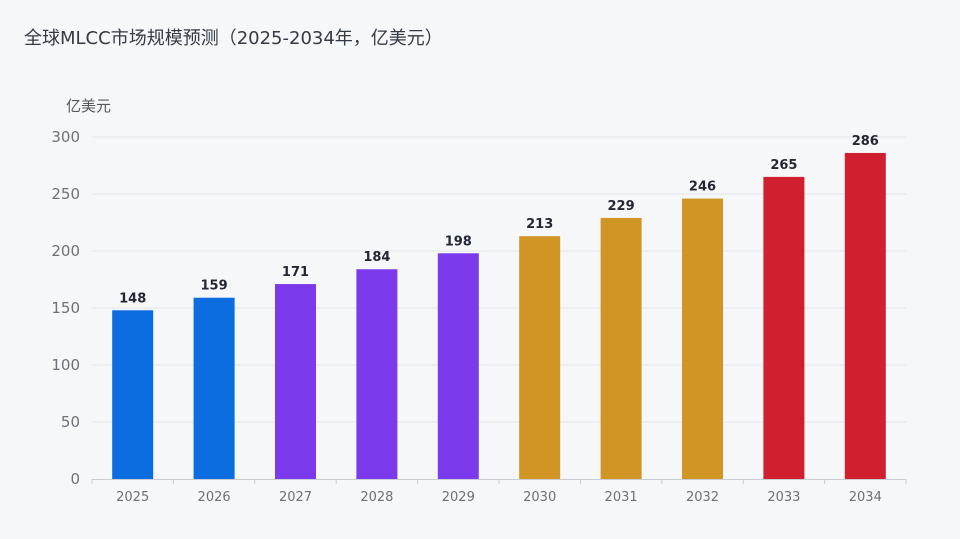 The width and height of the screenshot is (960, 539). I want to click on data-label: 198, so click(458, 241).